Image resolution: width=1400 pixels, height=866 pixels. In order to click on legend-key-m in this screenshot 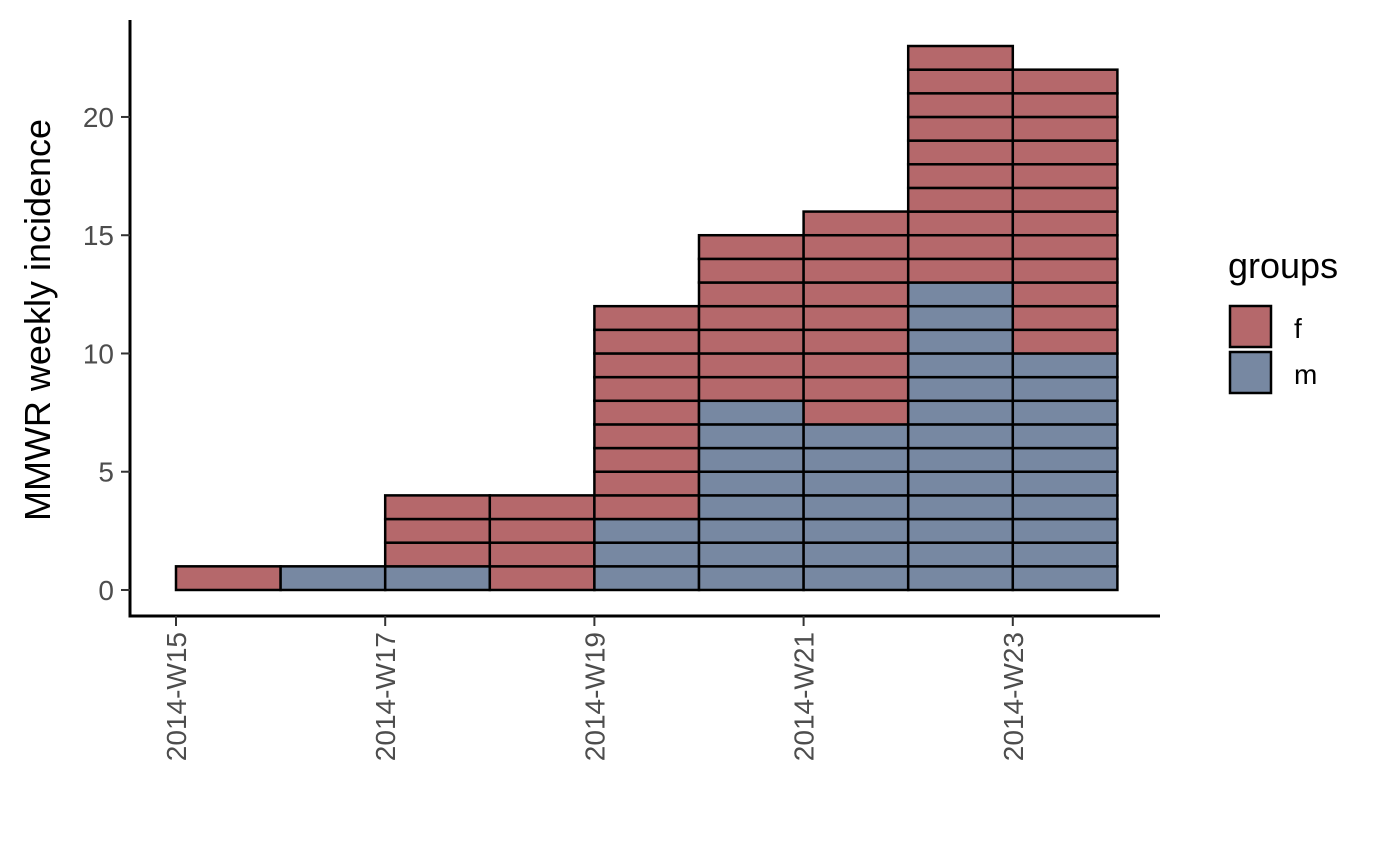, I will do `click(1250, 372)`.